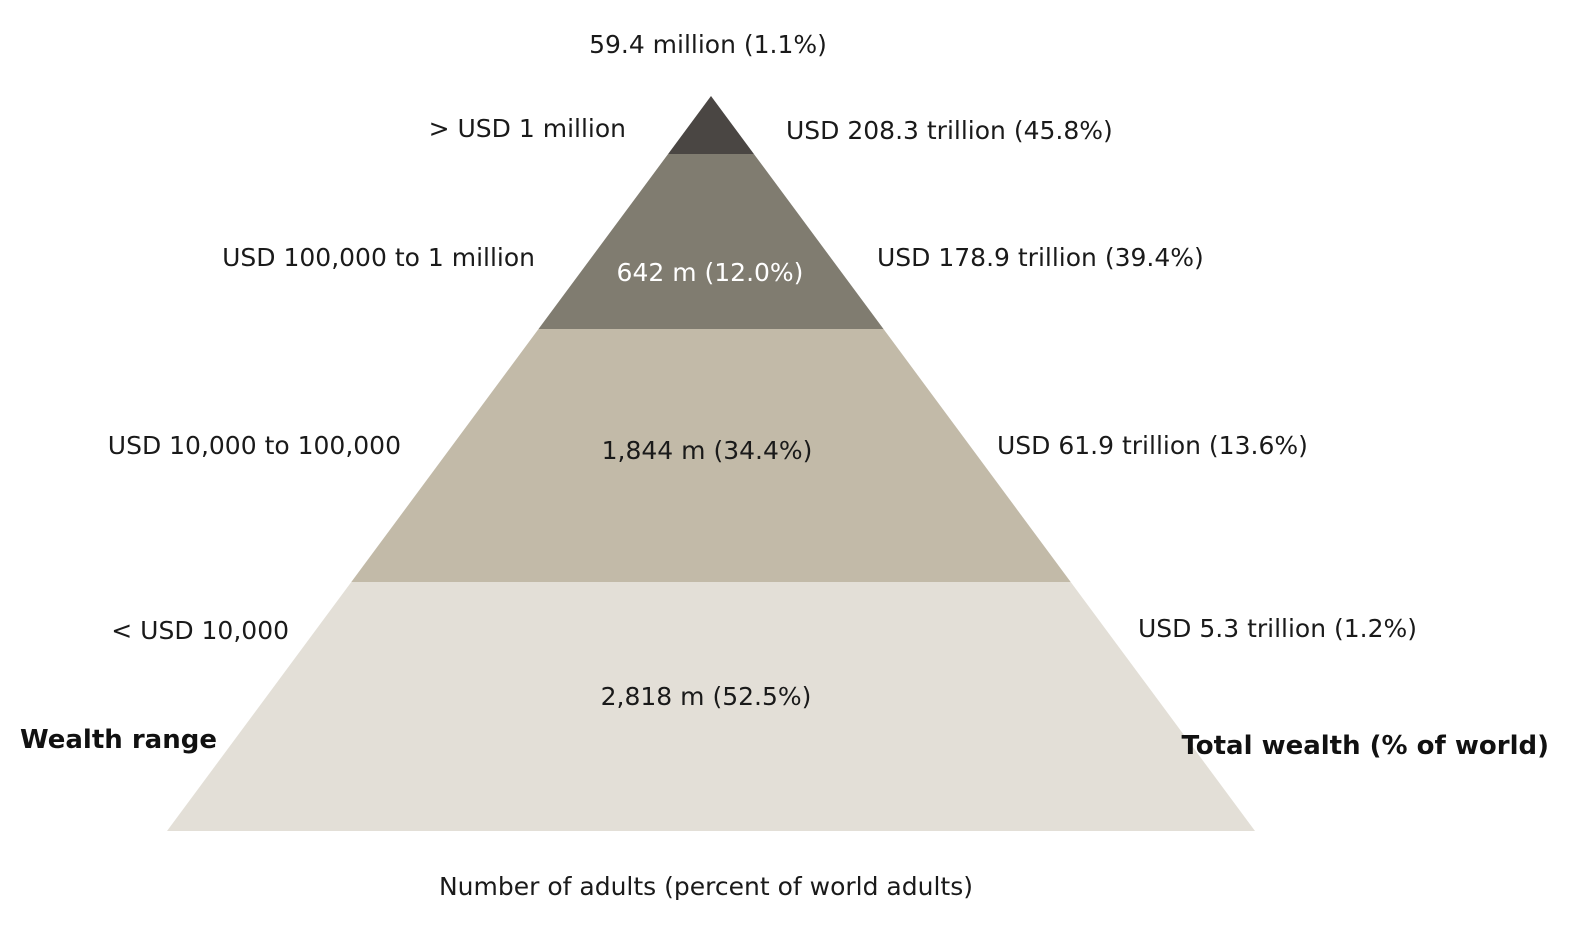  I want to click on tier-1-total-wealth-label: USD 178.9 trillion (39.4%), so click(1040, 257).